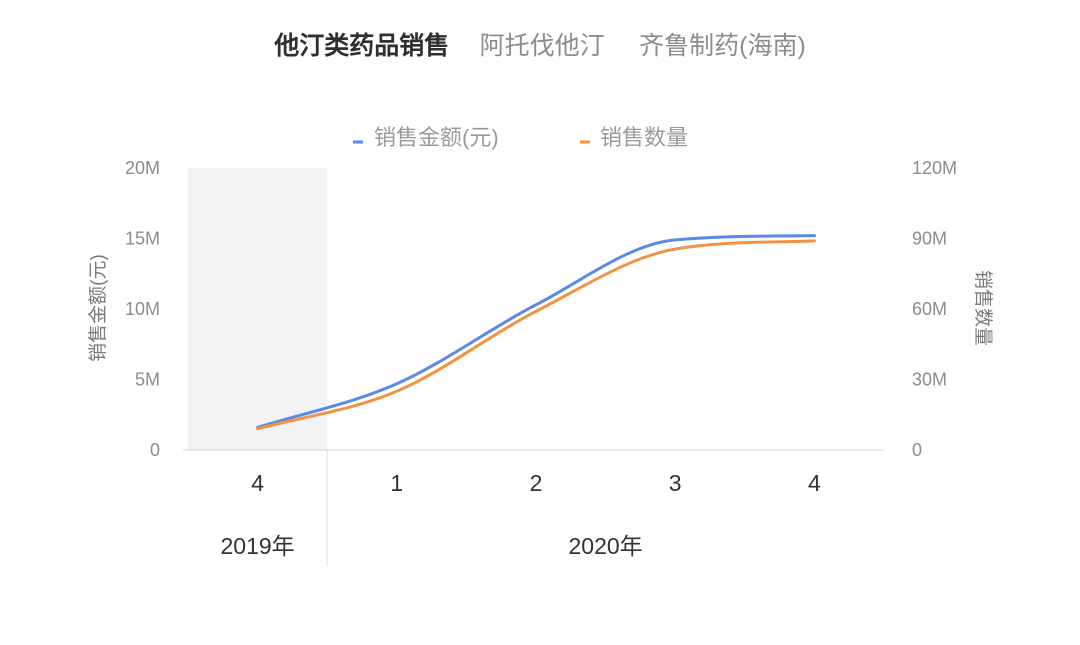  I want to click on y-left-tick-label: 0, so click(155, 450).